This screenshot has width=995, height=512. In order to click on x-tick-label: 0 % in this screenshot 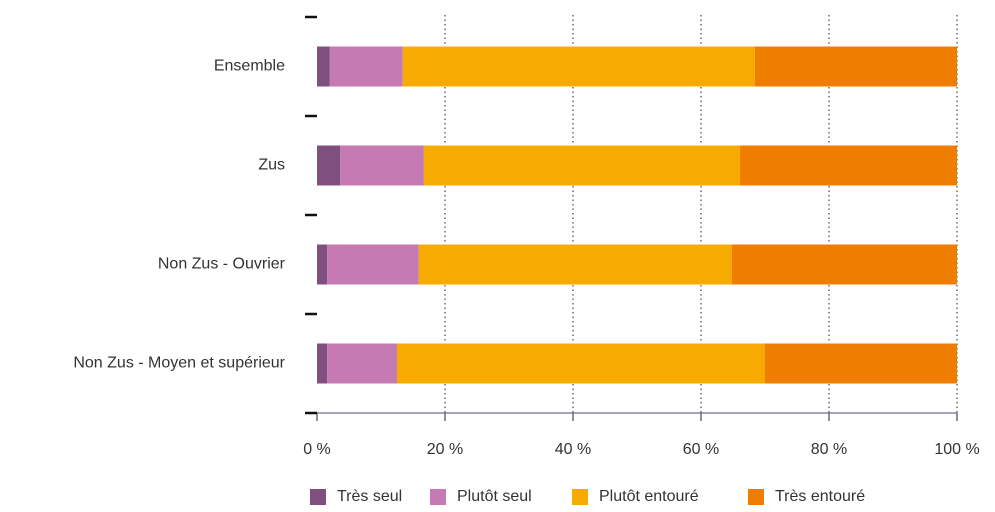, I will do `click(317, 449)`.